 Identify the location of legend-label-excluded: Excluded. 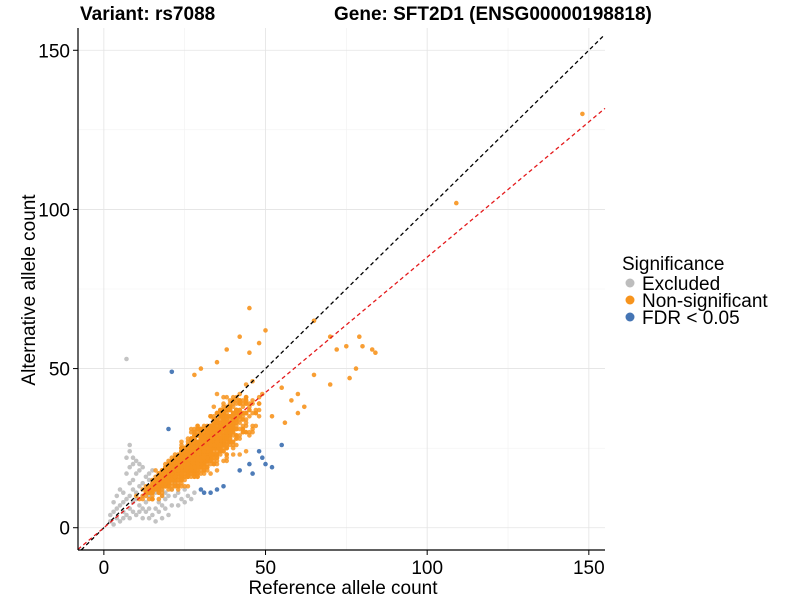
(681, 284).